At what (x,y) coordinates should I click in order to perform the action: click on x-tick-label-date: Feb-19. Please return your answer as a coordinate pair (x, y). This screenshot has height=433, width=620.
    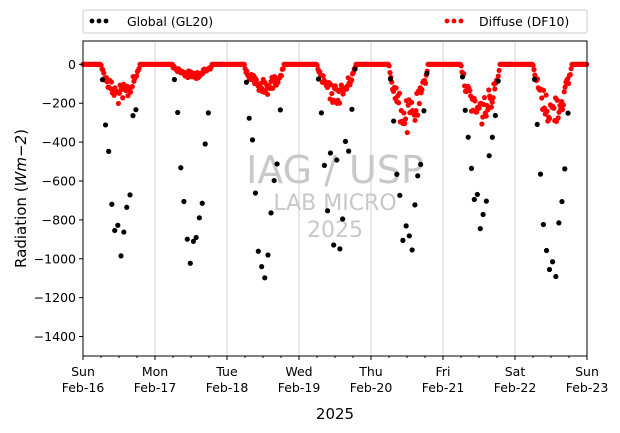
    Looking at the image, I should click on (299, 387).